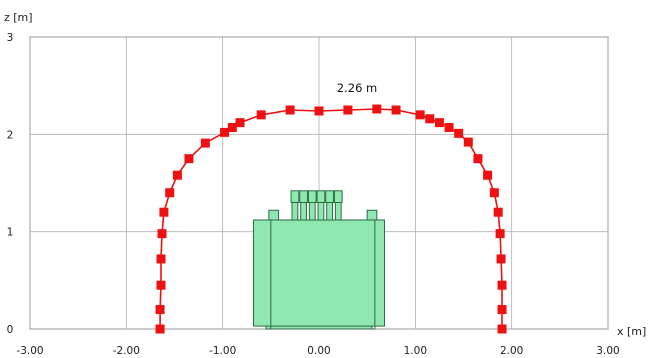 The width and height of the screenshot is (655, 358). Describe the element at coordinates (319, 273) in the screenshot. I see `transformer-tank` at that location.